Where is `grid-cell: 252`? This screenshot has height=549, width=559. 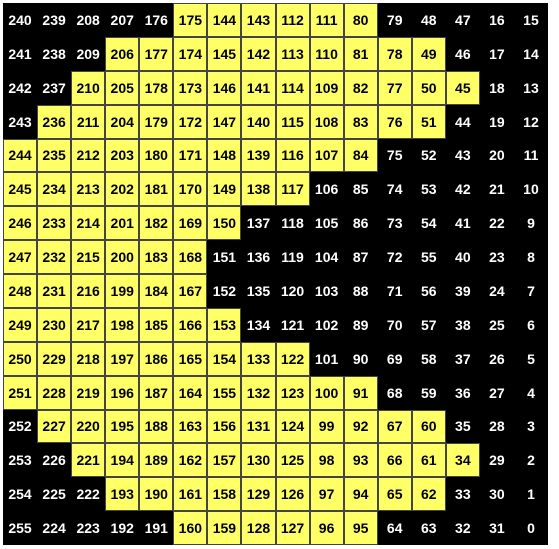
grid-cell: 252 is located at coordinates (20, 426).